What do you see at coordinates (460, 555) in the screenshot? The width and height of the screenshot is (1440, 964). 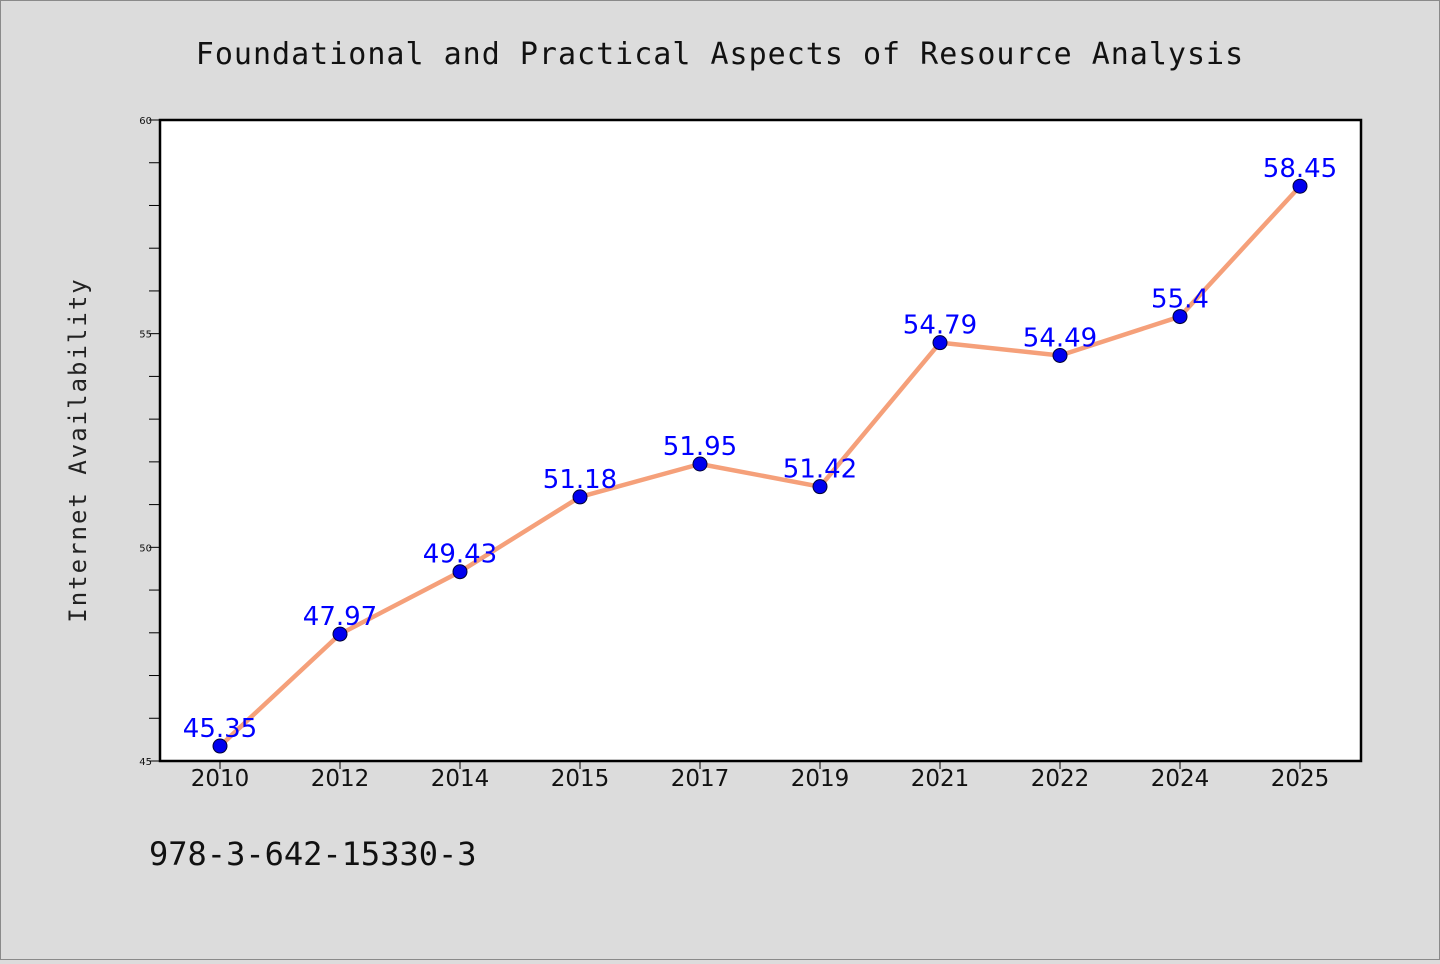 I see `data-label: 49.43` at bounding box center [460, 555].